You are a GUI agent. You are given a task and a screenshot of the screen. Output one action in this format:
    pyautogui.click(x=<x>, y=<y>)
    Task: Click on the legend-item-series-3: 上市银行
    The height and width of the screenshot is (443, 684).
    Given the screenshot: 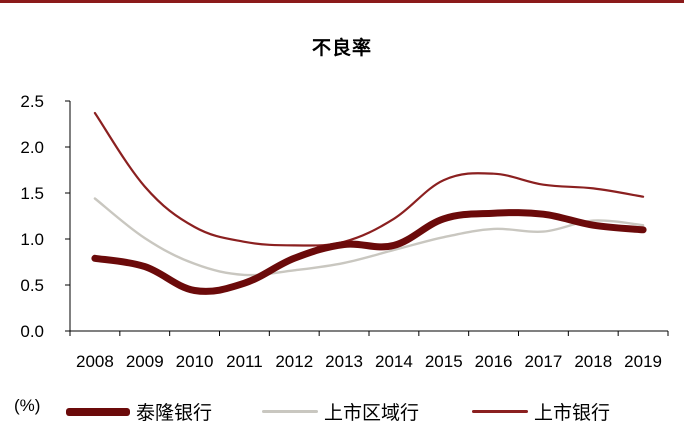 What is the action you would take?
    pyautogui.click(x=541, y=411)
    